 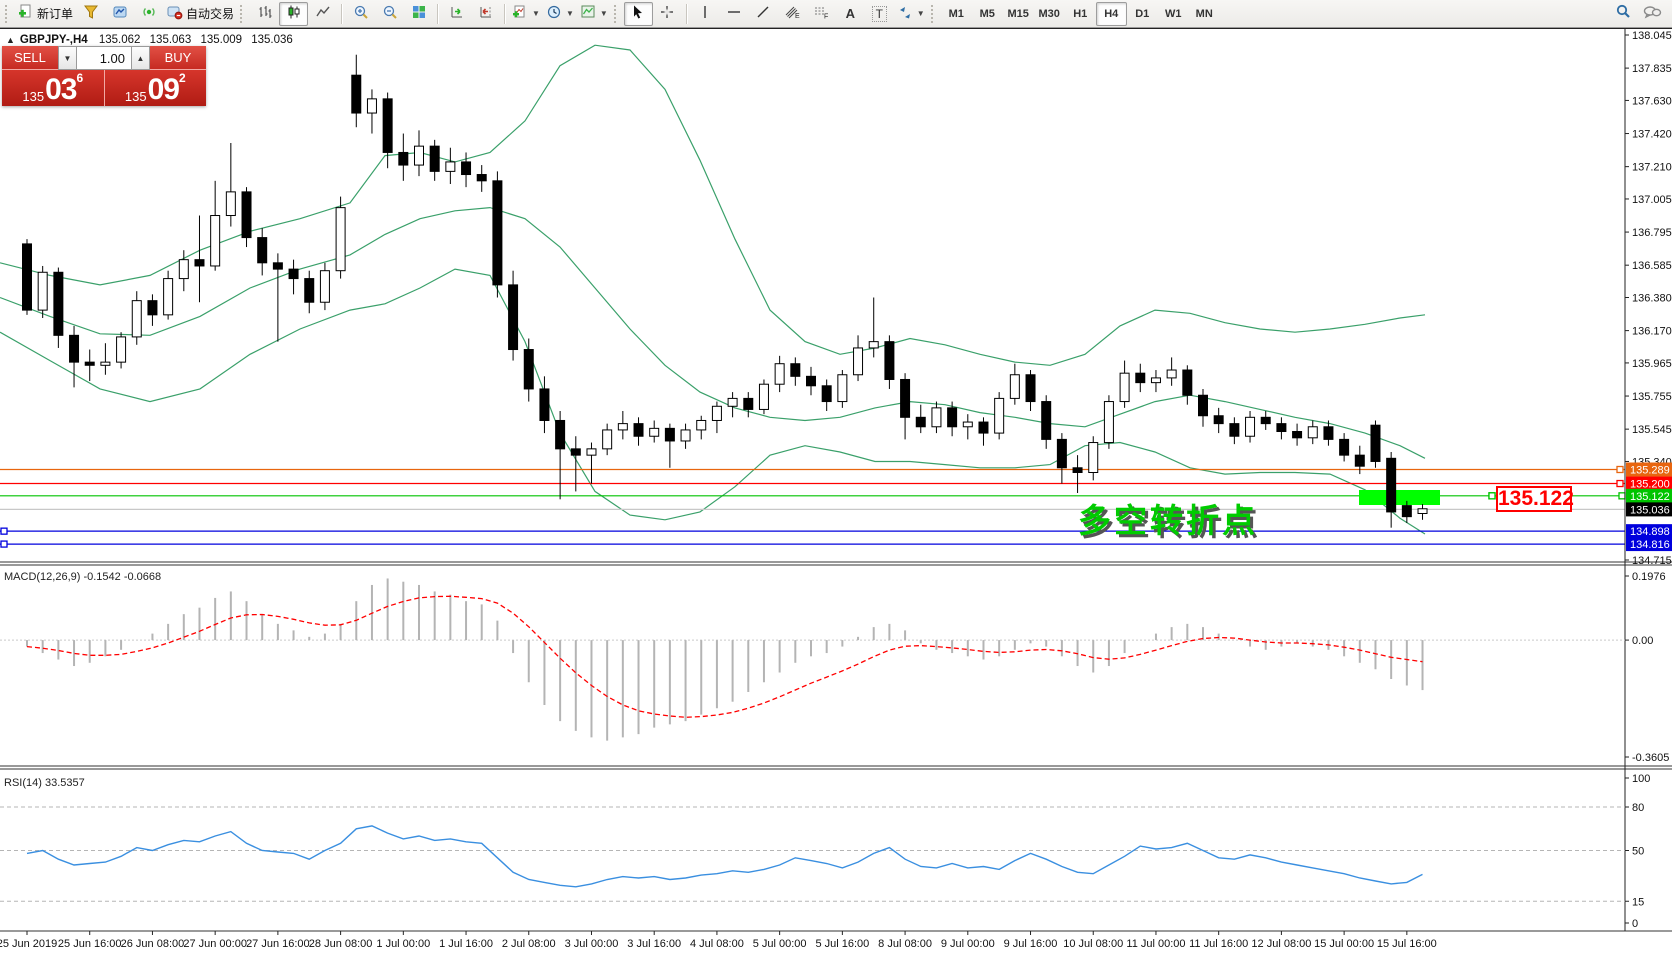 I want to click on buy-price: 135 09 2, so click(x=155, y=88).